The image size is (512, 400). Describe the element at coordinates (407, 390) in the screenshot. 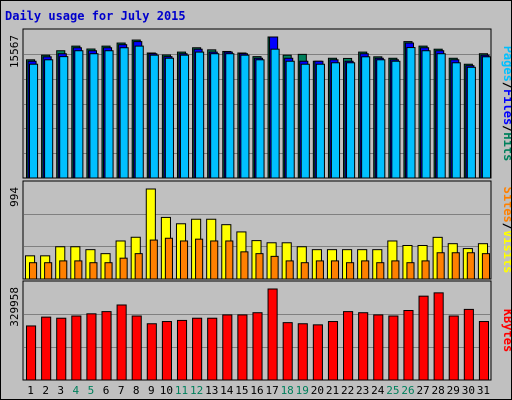

I see `day-label-26: 26` at that location.